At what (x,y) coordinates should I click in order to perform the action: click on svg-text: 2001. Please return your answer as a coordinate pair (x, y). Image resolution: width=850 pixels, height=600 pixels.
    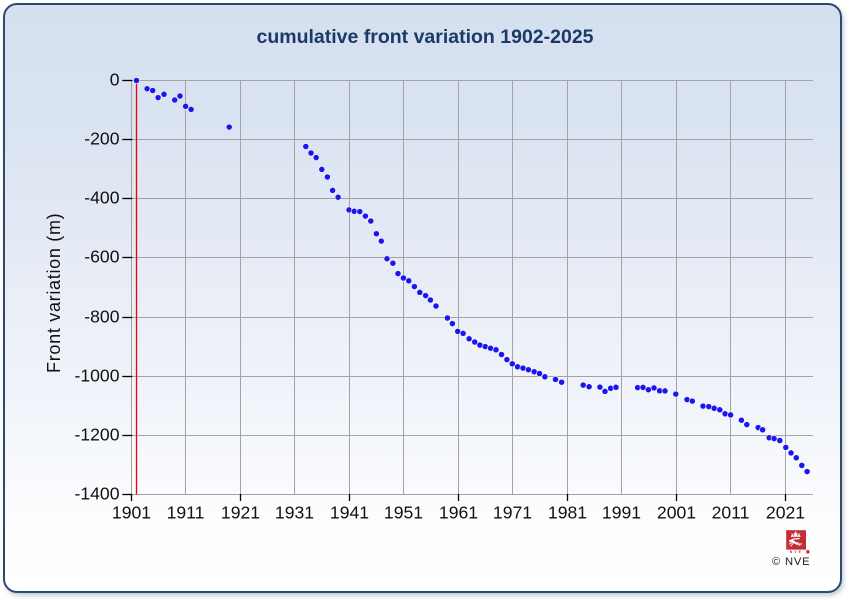
    Looking at the image, I should click on (676, 513).